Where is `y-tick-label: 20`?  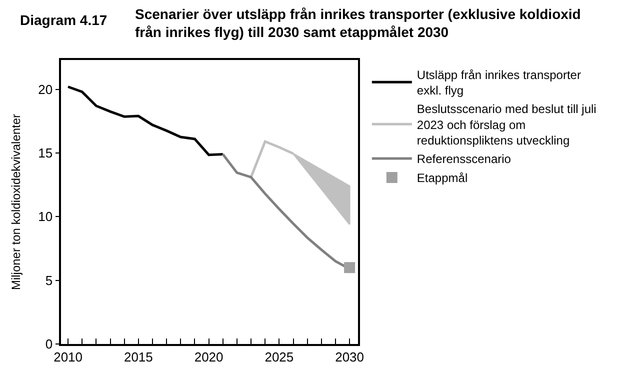
y-tick-label: 20 is located at coordinates (45, 89).